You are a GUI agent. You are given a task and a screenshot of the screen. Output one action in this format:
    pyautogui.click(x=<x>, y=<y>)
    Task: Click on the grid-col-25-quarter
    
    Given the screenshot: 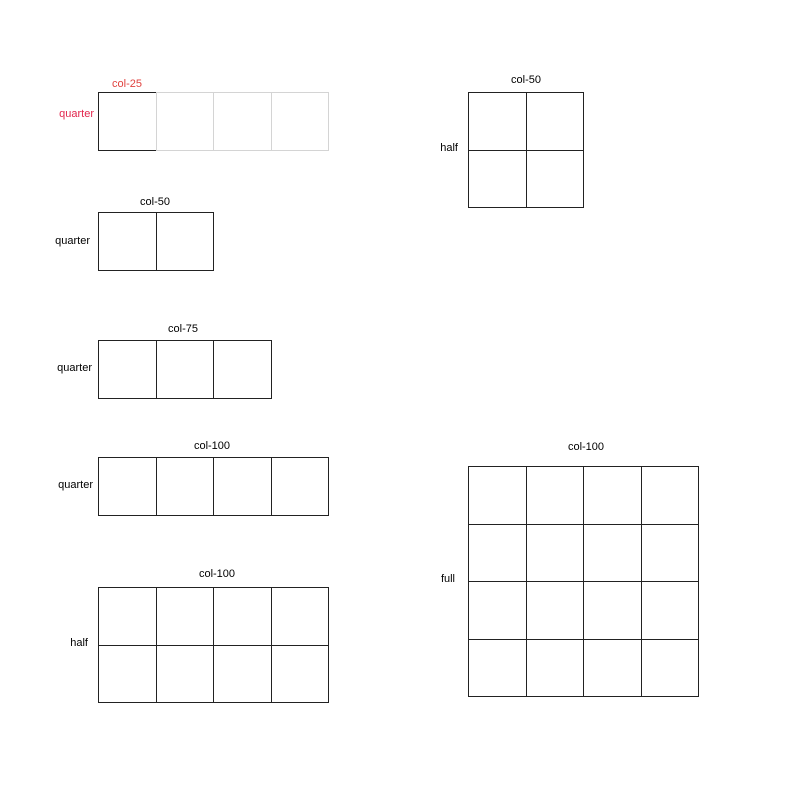 What is the action you would take?
    pyautogui.click(x=213, y=121)
    